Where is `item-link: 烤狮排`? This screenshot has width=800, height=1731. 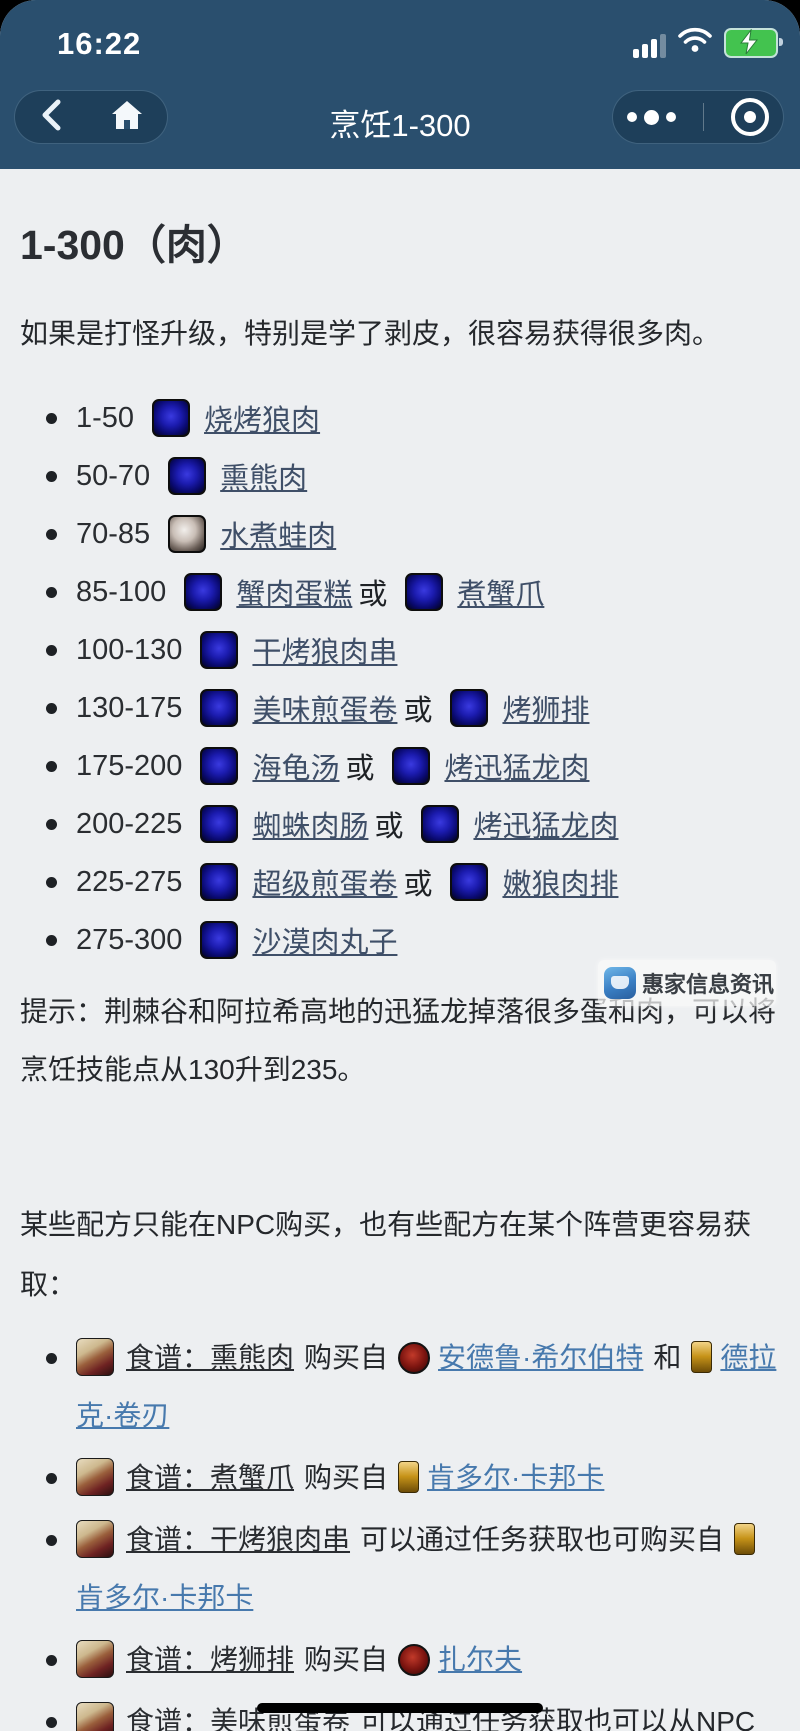
item-link: 烤狮排 is located at coordinates (546, 711).